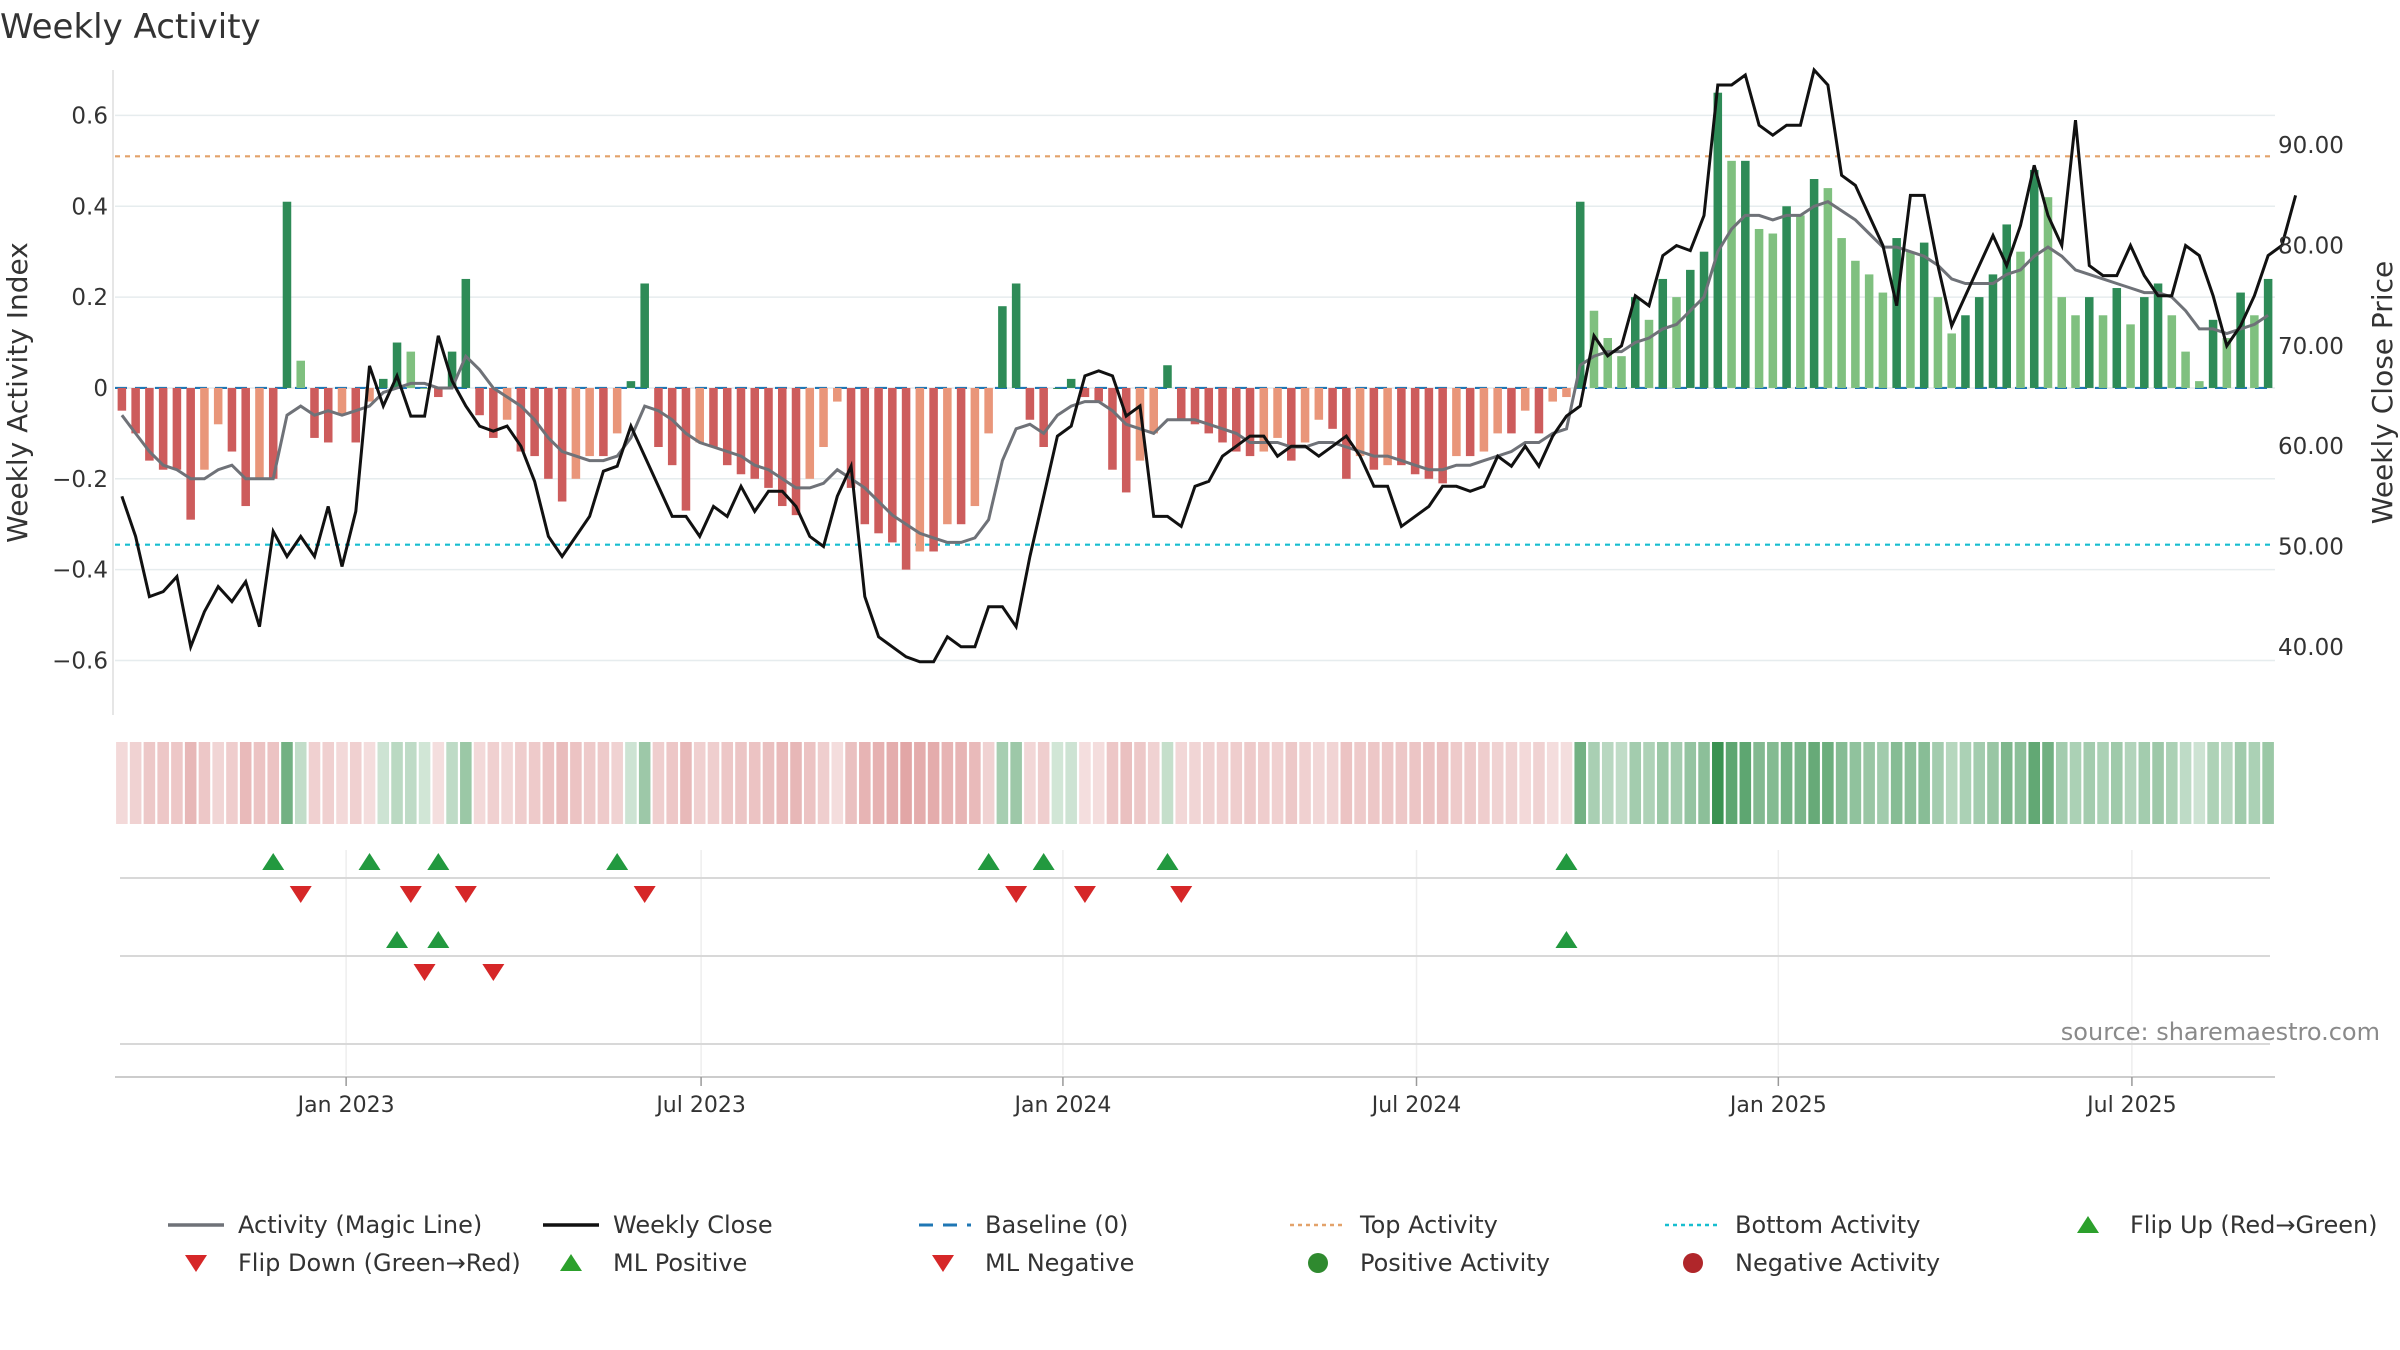 The width and height of the screenshot is (2400, 1350). I want to click on y-tick-label: −0.4, so click(80, 571).